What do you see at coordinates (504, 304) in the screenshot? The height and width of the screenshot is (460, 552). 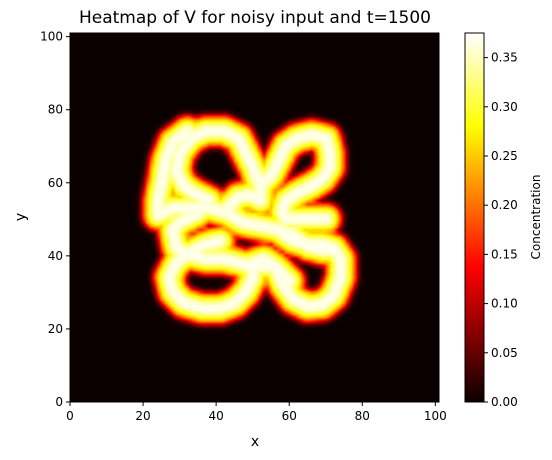 I see `colorbar-tick-label: 0.10` at bounding box center [504, 304].